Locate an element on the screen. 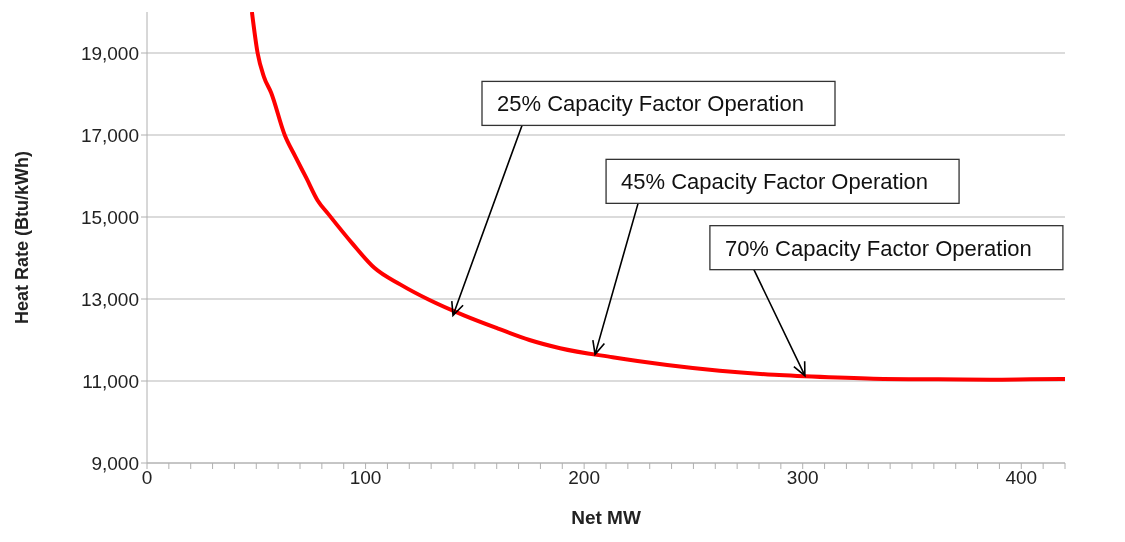 This screenshot has height=542, width=1125. y-axis-title: Heat Rate (Btu/kWh) is located at coordinates (22, 237).